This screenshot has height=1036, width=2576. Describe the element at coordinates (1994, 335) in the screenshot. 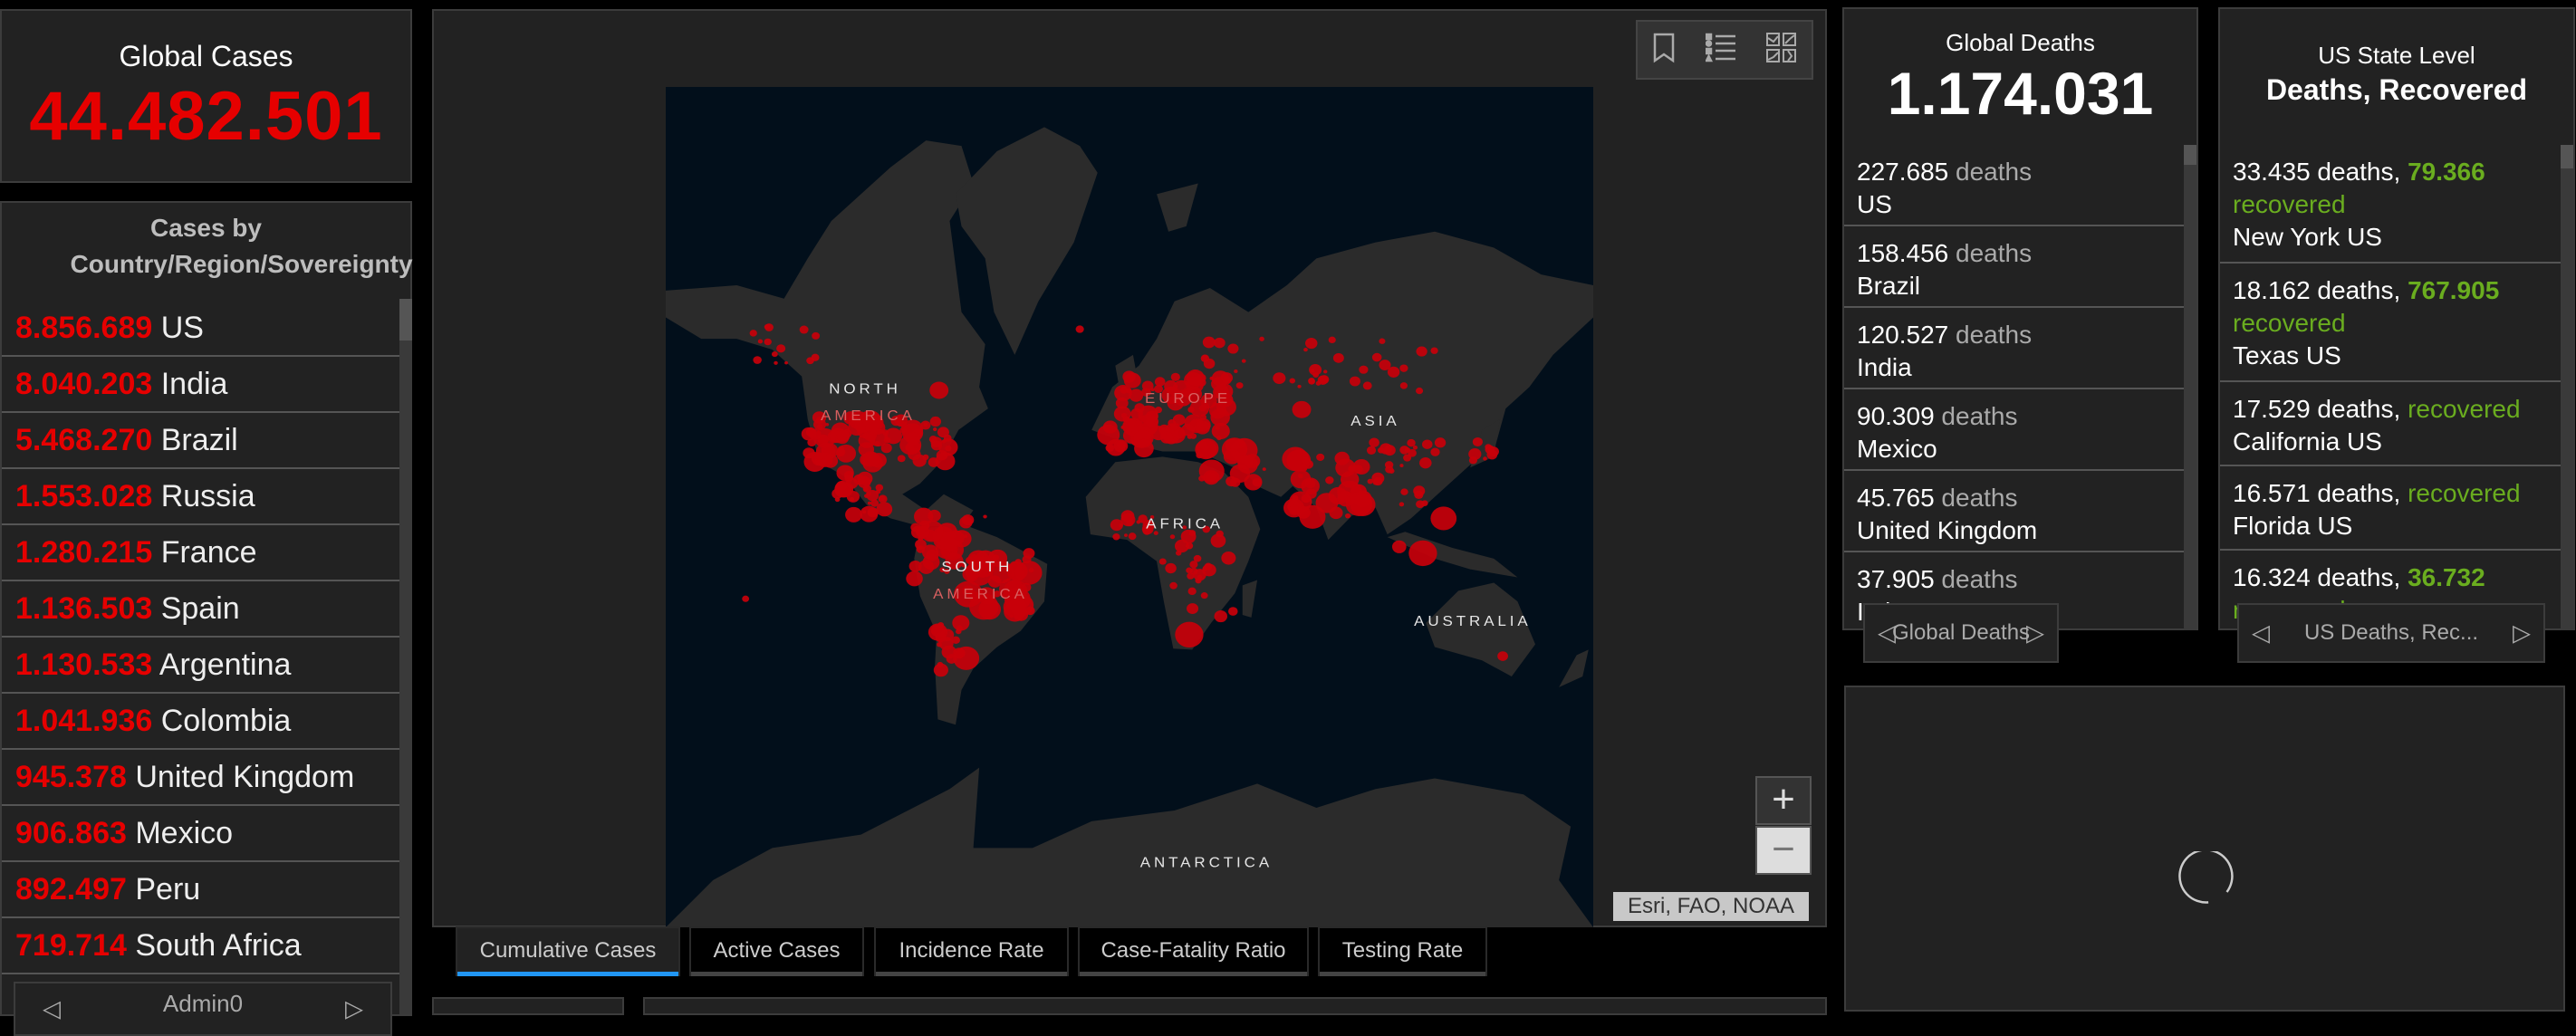

I see `deaths-unit: deaths` at that location.